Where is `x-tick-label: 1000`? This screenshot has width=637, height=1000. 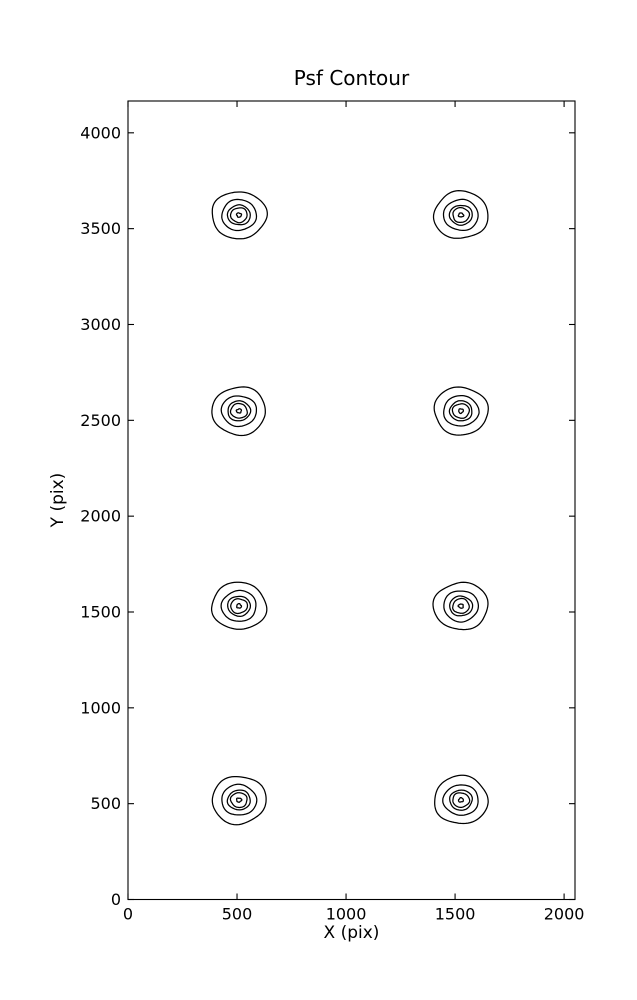
x-tick-label: 1000 is located at coordinates (346, 914).